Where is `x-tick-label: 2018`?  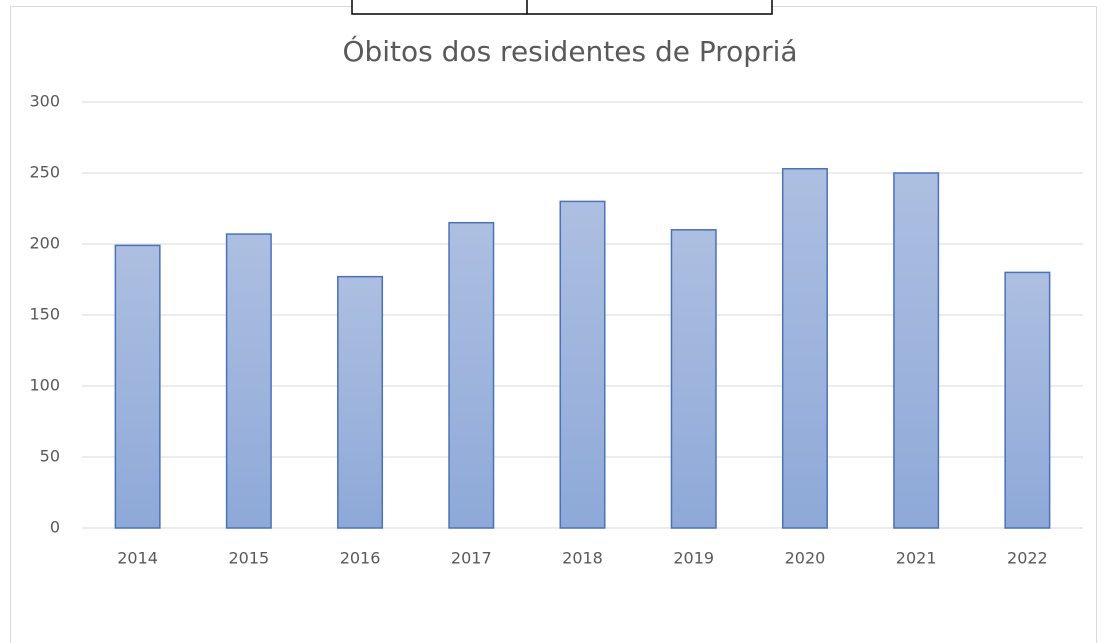 x-tick-label: 2018 is located at coordinates (582, 558).